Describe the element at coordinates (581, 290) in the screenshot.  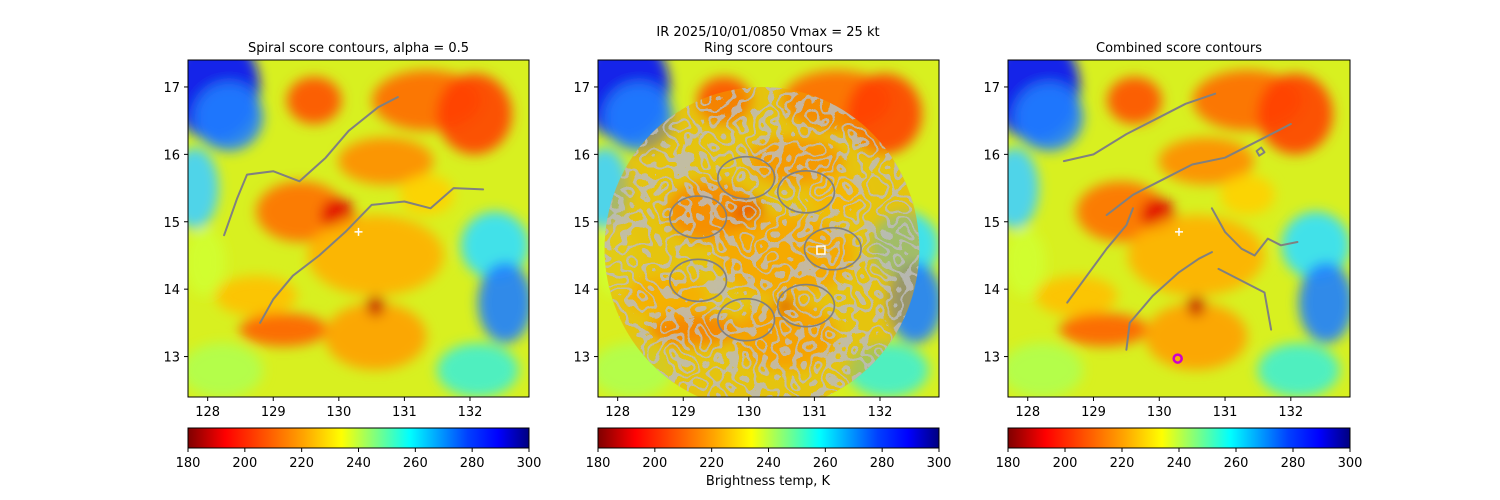
I see `y-tick-label: 14` at that location.